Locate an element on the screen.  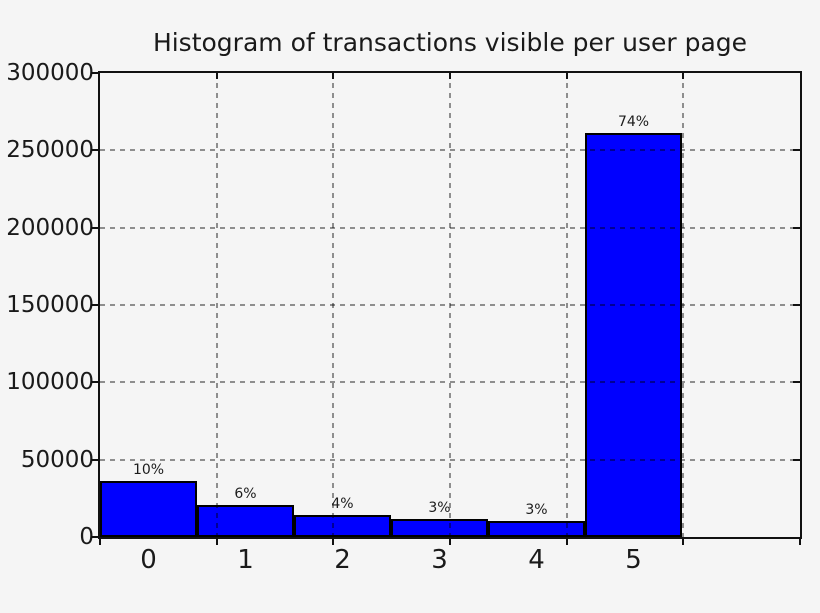
y-tick-label: 250000 is located at coordinates (50, 150).